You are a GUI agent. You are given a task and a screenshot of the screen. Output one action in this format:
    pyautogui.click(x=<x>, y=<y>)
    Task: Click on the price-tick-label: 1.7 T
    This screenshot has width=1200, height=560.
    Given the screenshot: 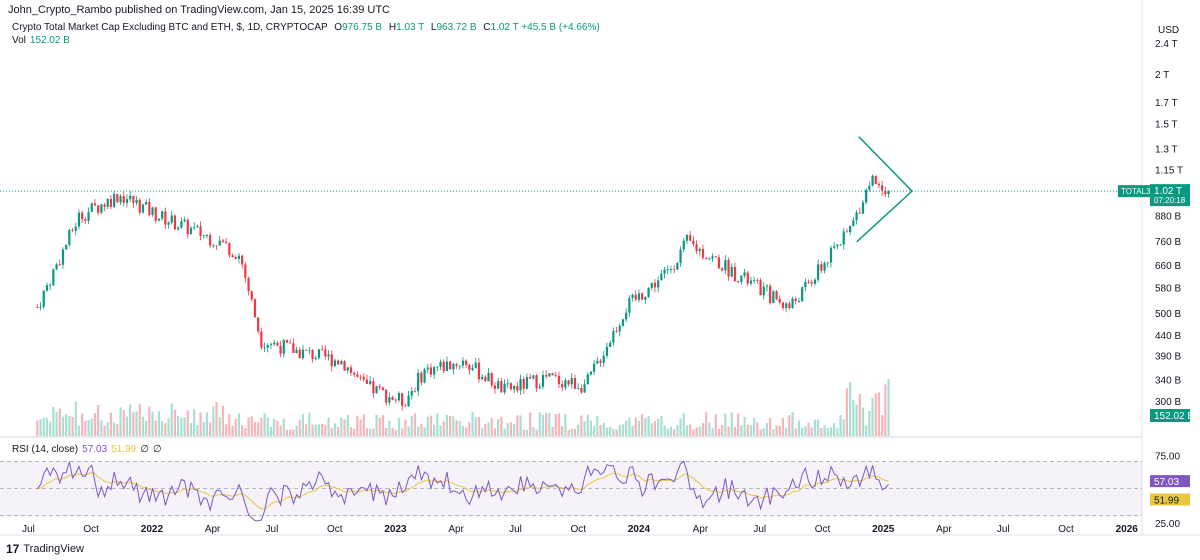 What is the action you would take?
    pyautogui.click(x=1166, y=103)
    